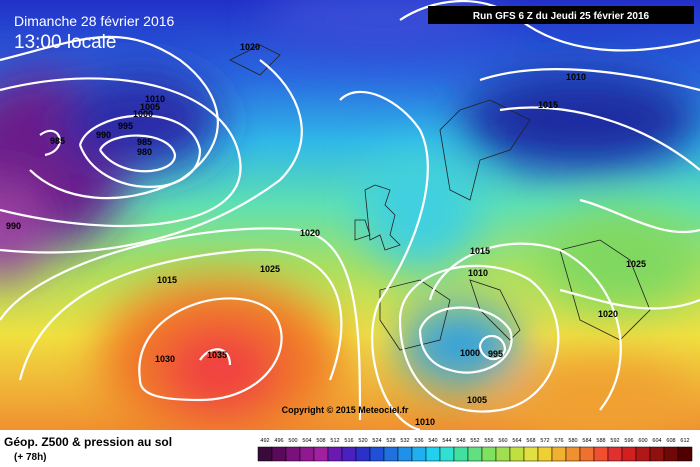  What do you see at coordinates (628, 441) in the screenshot?
I see `scale-label: 596` at bounding box center [628, 441].